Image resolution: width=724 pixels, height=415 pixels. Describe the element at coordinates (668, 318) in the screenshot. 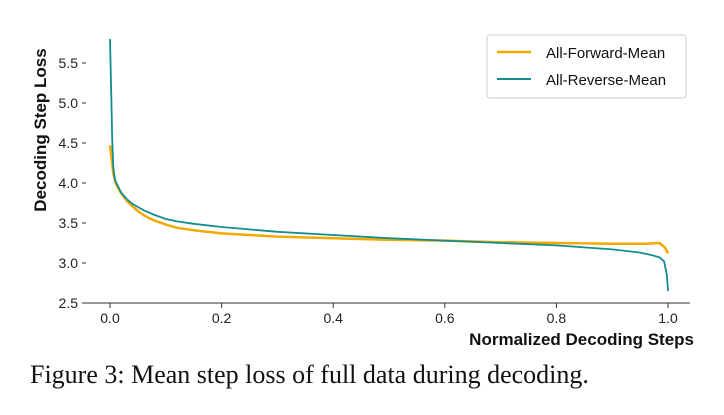

I see `x-tick-label: 1.0` at that location.